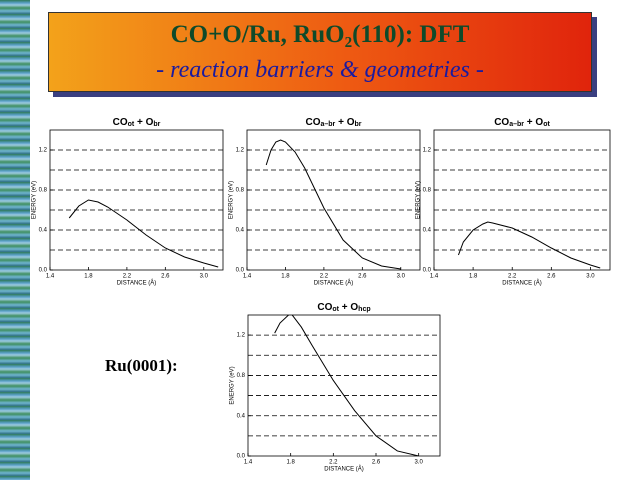 The image size is (640, 480). I want to click on chart-title: COot + Ohcp, so click(343, 307).